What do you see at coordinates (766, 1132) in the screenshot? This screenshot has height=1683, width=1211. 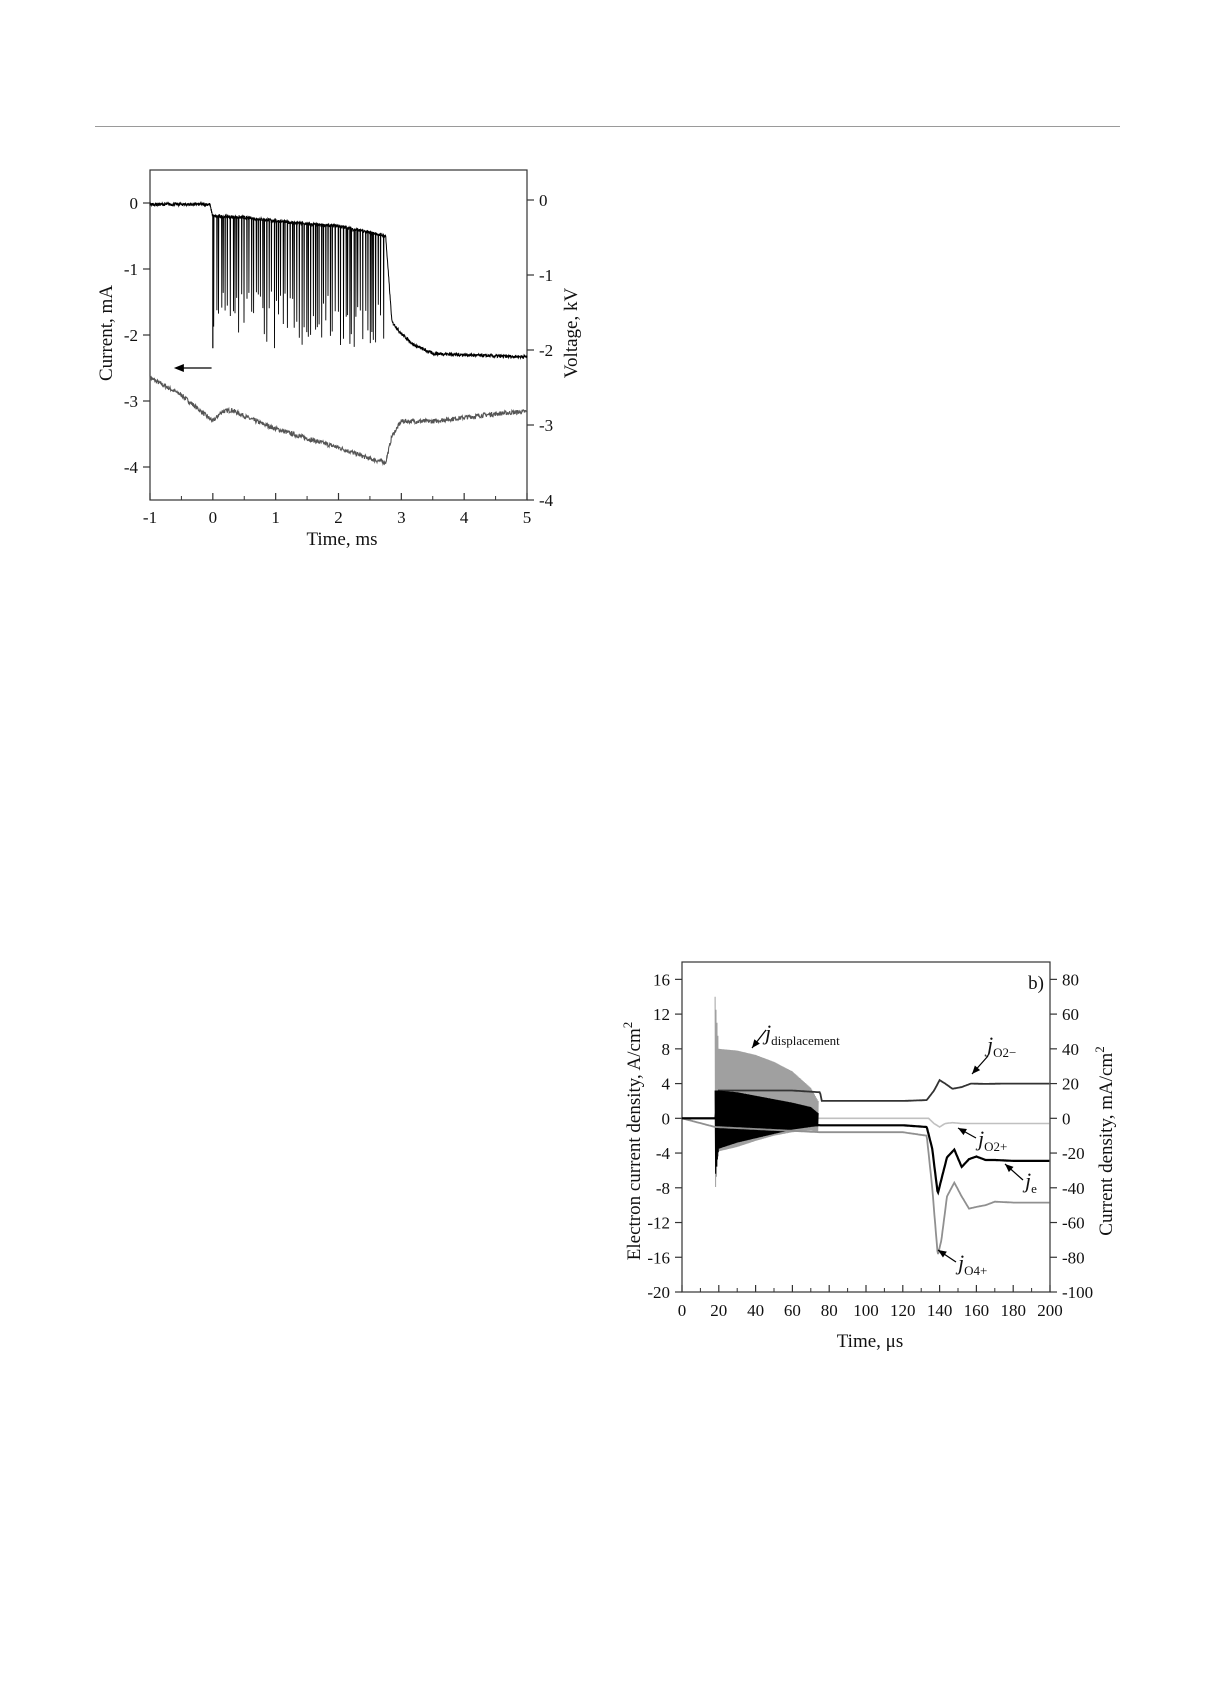 I see `chart-b-series-j-e-oscillation` at bounding box center [766, 1132].